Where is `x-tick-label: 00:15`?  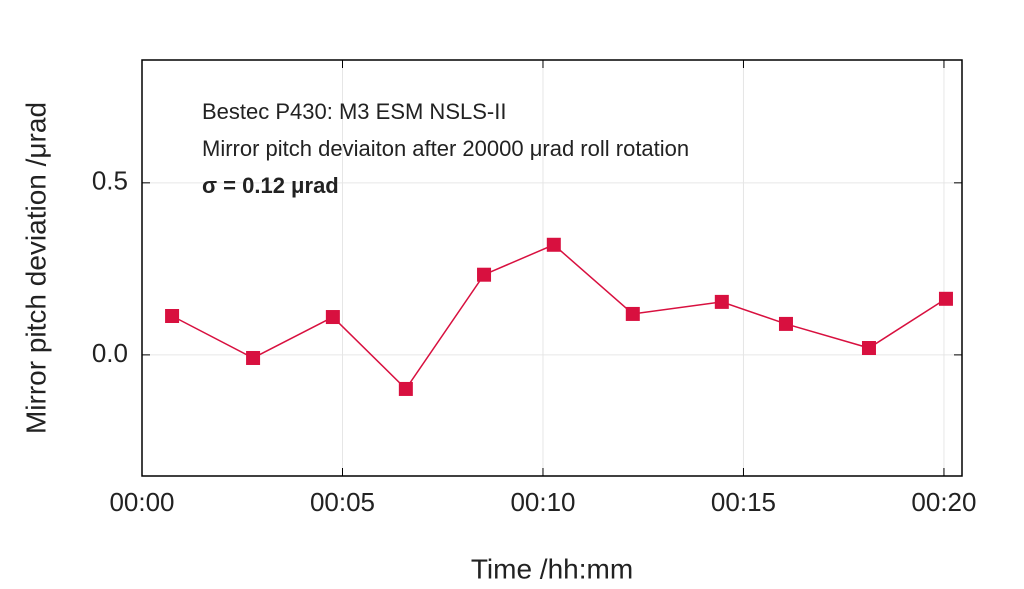 x-tick-label: 00:15 is located at coordinates (743, 502).